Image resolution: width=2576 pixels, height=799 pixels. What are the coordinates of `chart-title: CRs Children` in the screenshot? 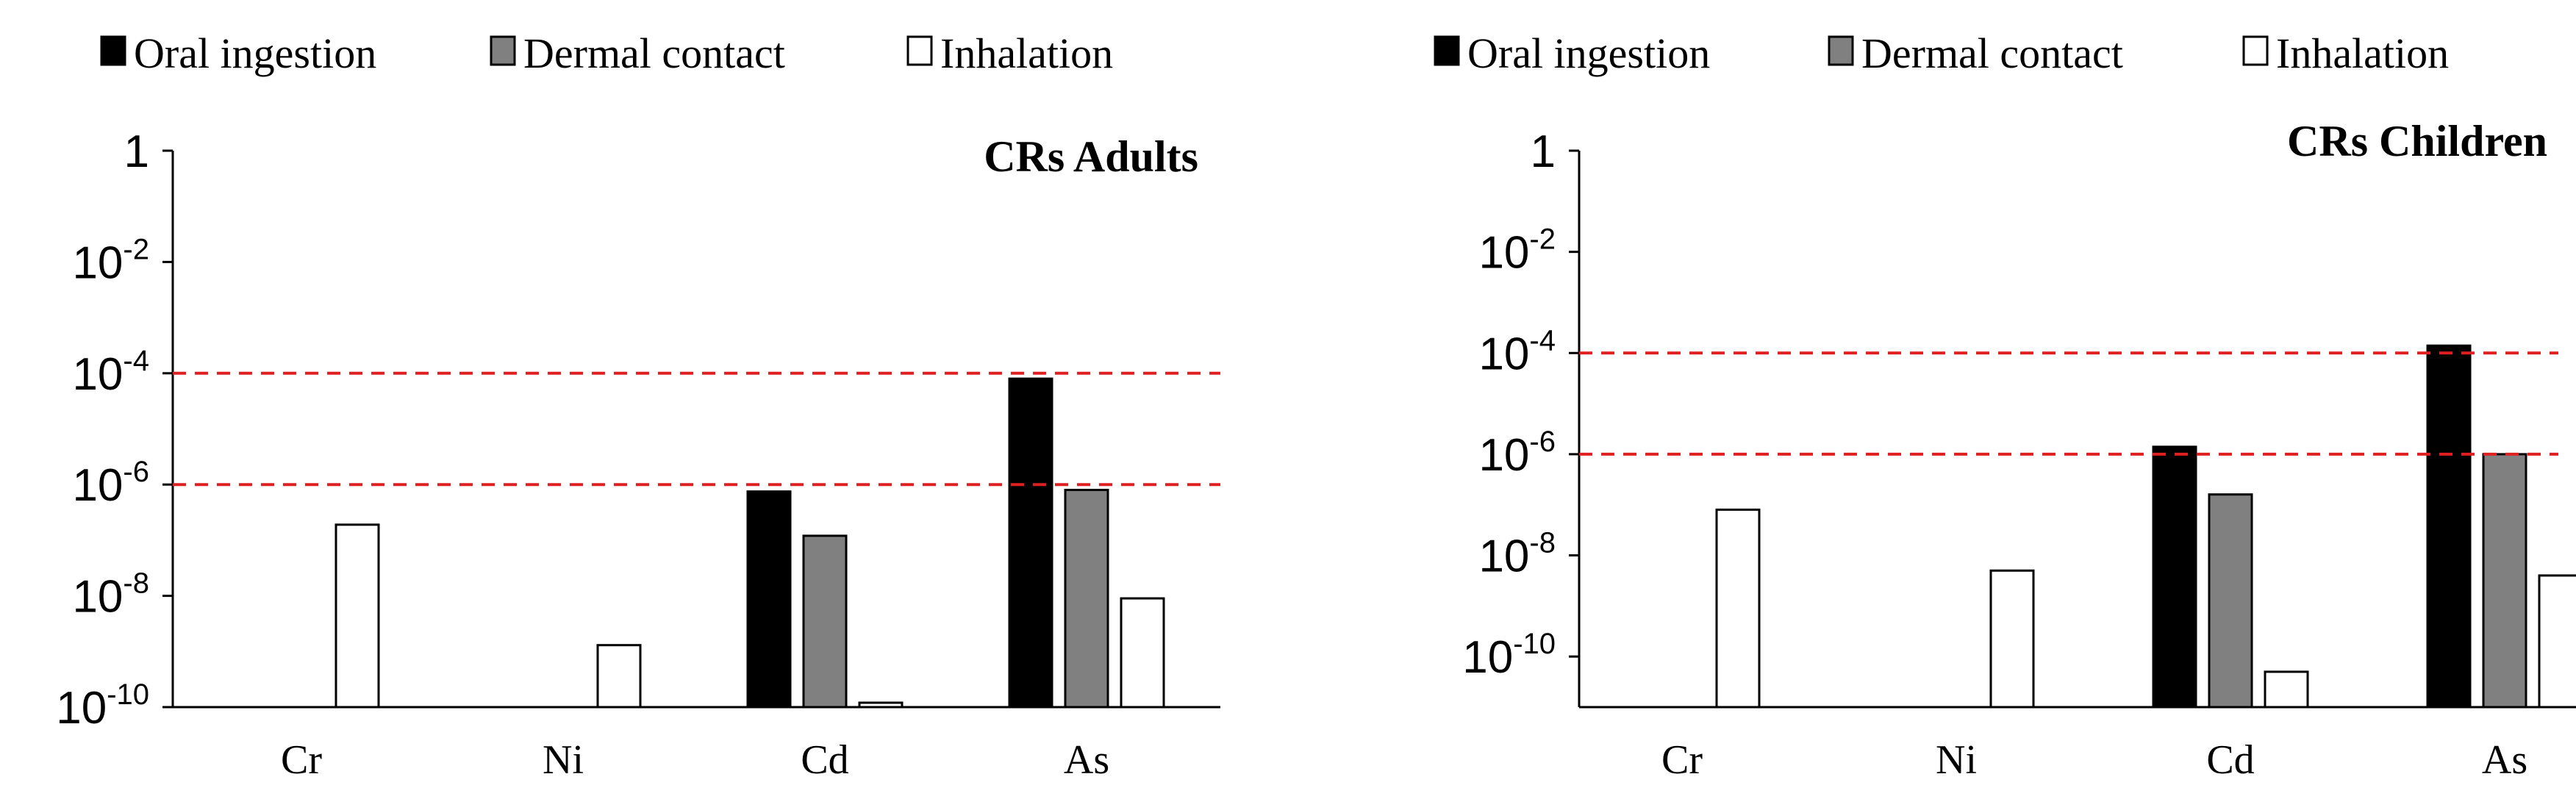 It's located at (2417, 141).